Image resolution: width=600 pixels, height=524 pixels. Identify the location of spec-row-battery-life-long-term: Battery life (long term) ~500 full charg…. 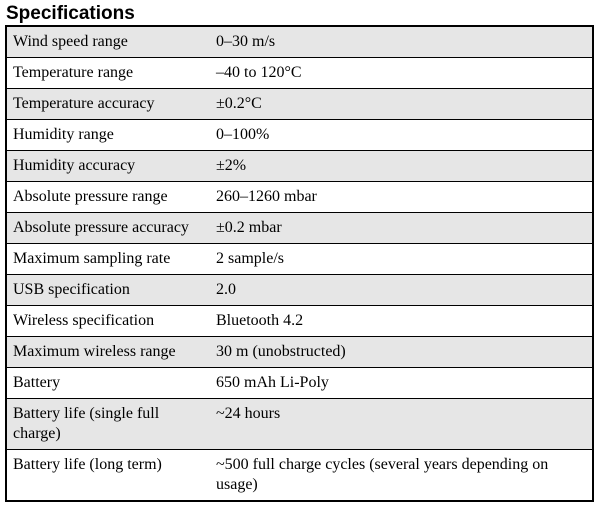
(299, 475).